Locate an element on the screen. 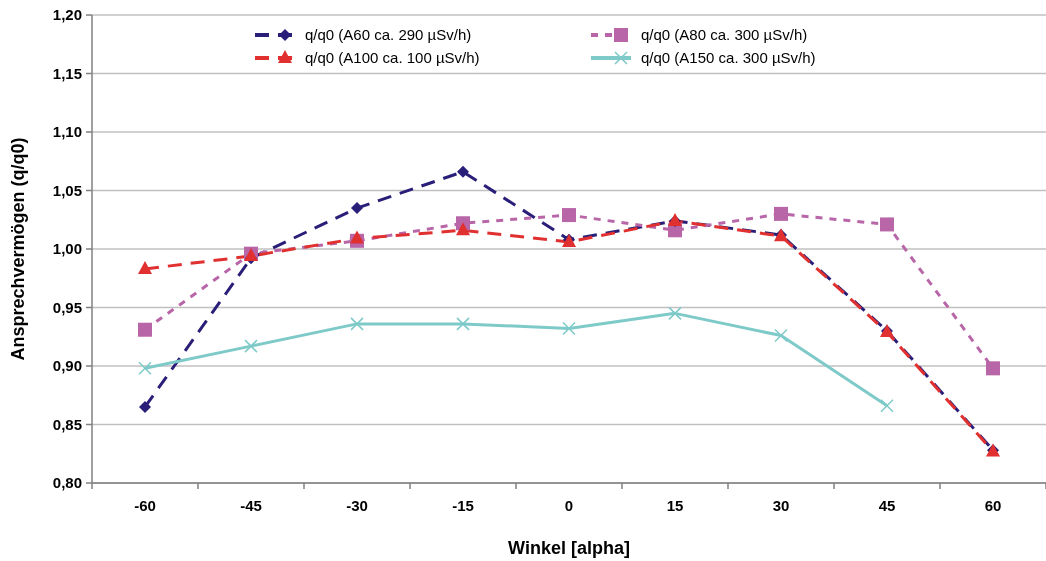 This screenshot has height=561, width=1046. x-tick-label: 60 is located at coordinates (993, 505).